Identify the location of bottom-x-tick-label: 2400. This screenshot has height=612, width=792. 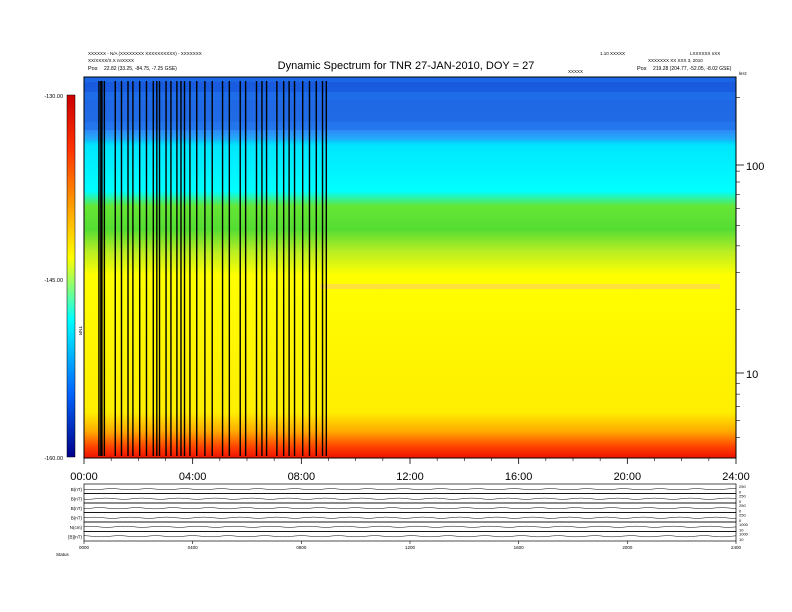
(736, 547).